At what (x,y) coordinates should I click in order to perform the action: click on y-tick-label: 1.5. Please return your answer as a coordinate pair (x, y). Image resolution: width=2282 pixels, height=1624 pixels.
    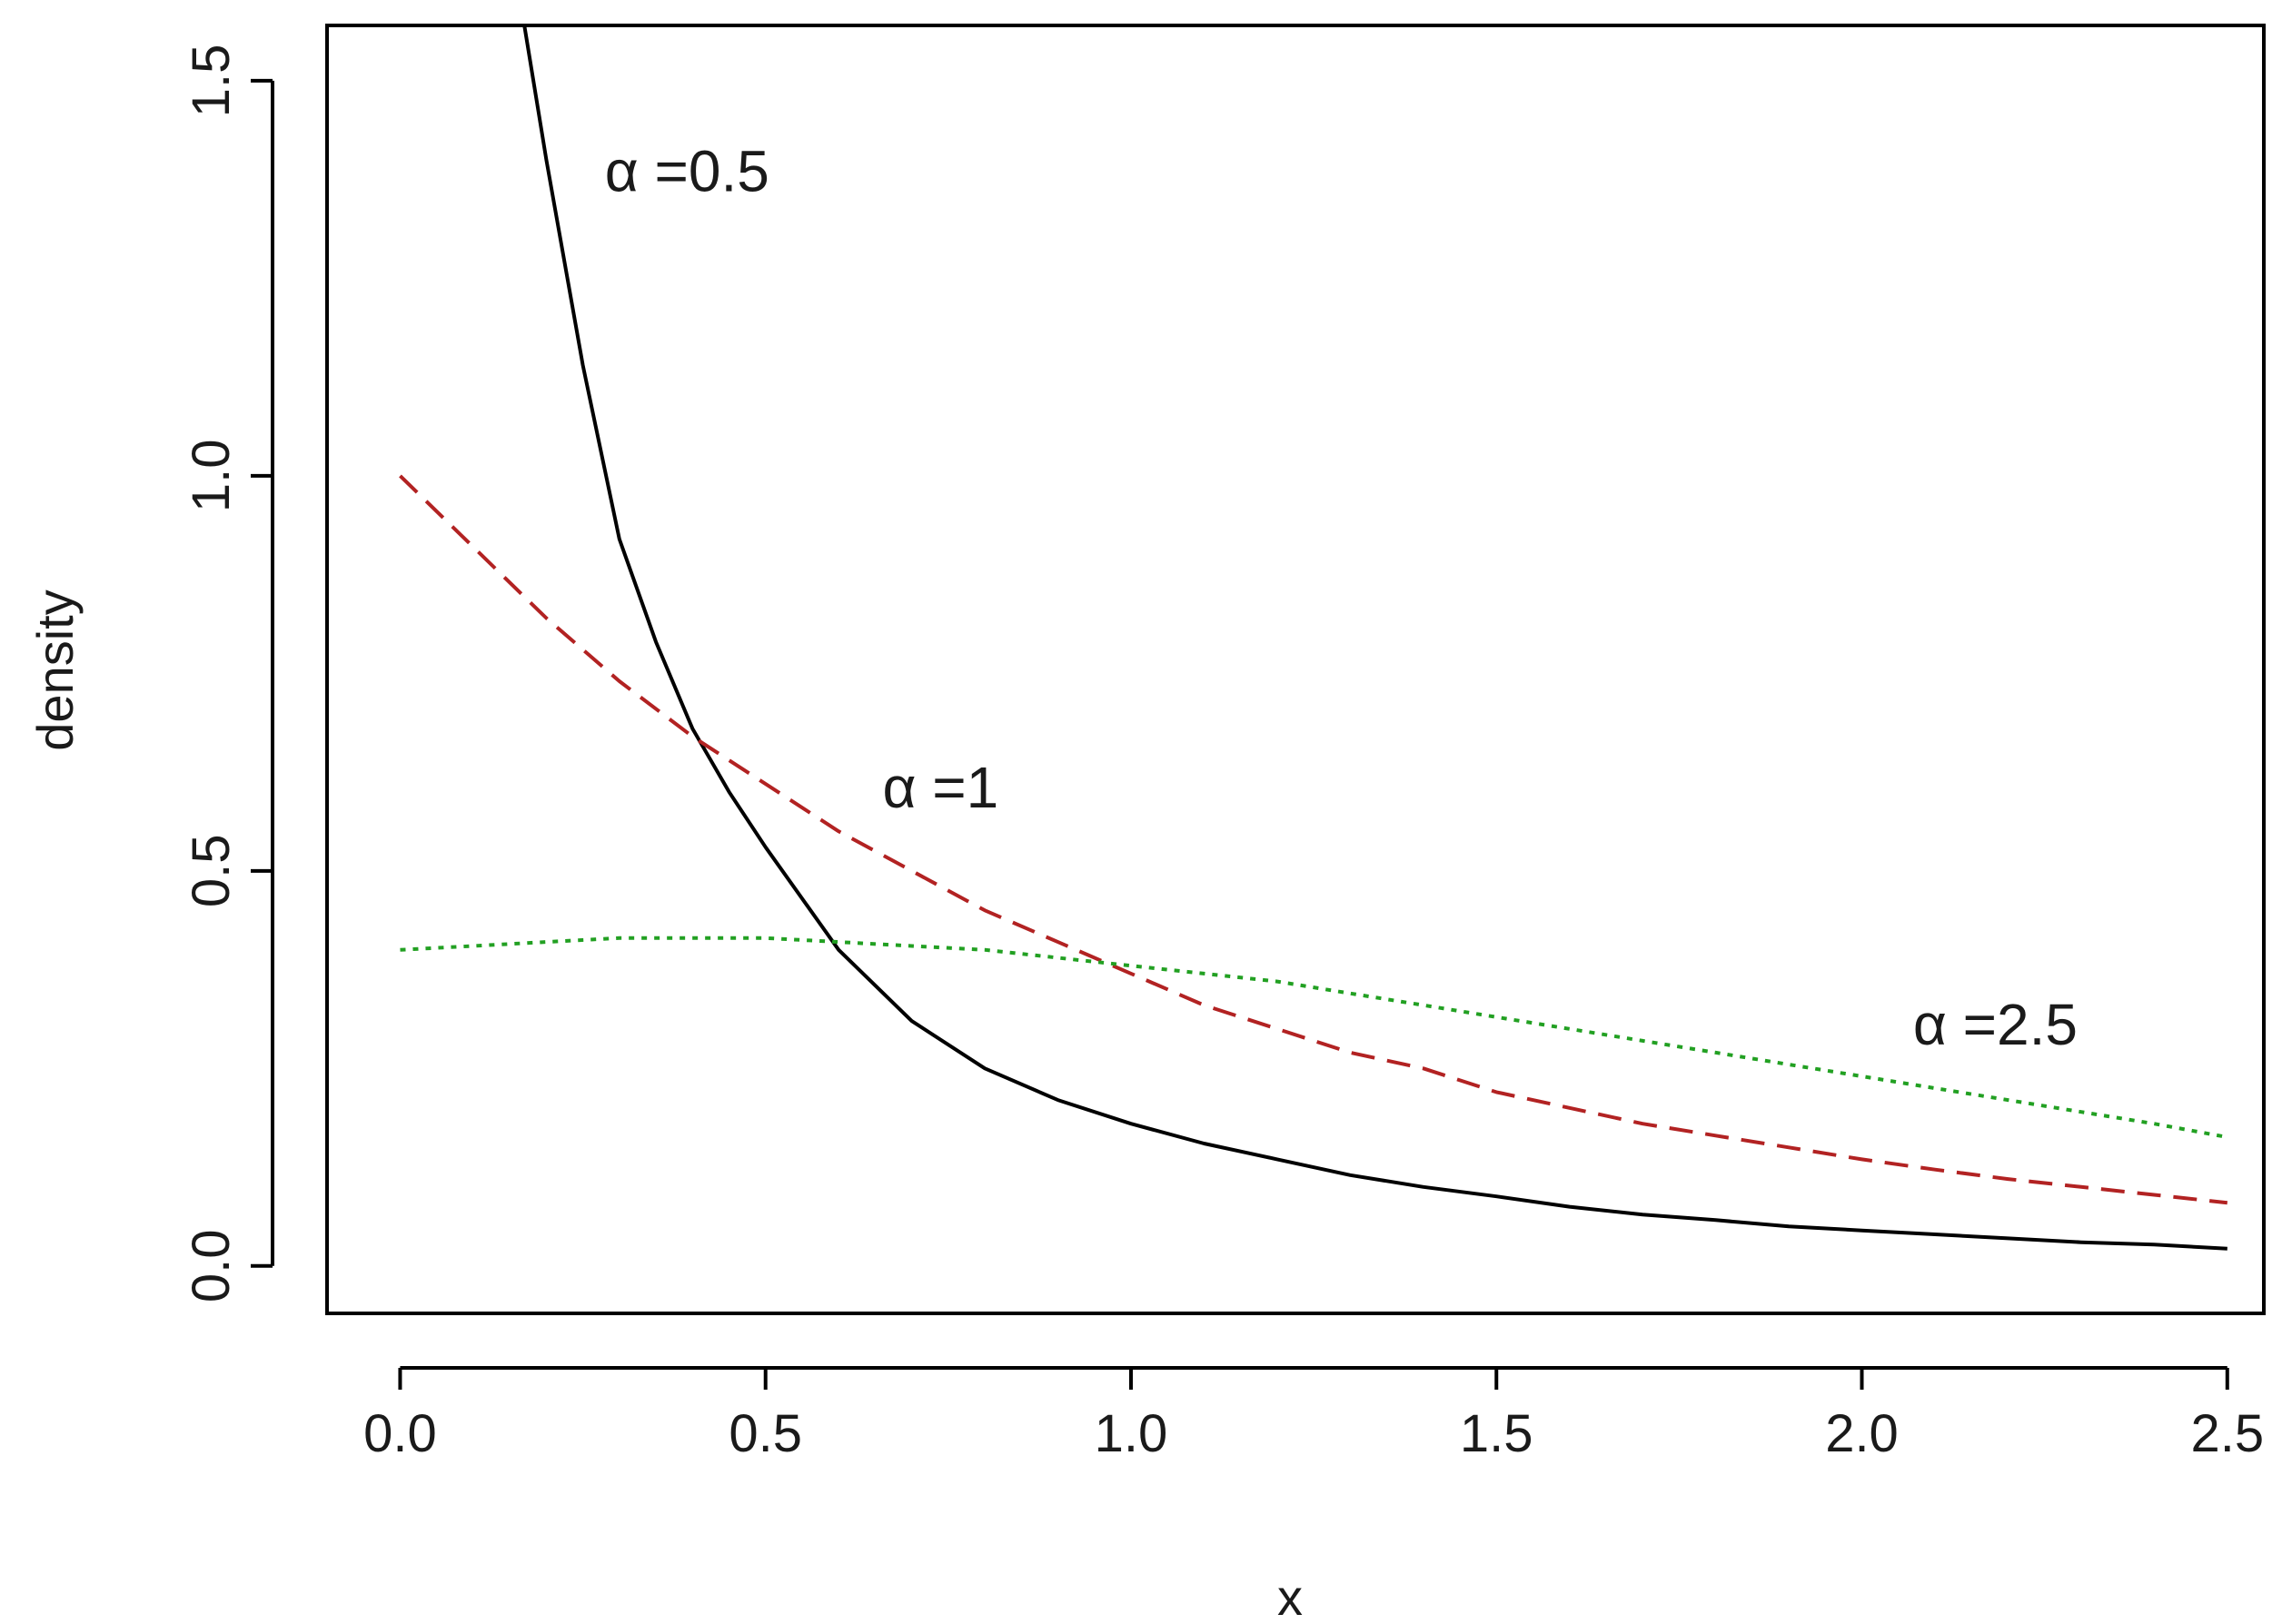
    Looking at the image, I should click on (211, 81).